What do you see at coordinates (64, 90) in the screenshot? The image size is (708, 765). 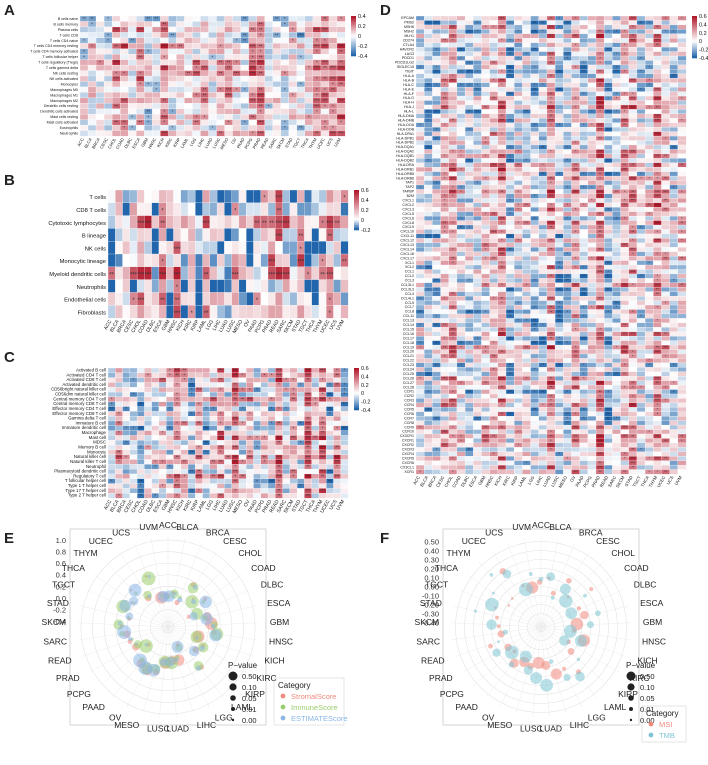 I see `row-label: Macrophages M0` at bounding box center [64, 90].